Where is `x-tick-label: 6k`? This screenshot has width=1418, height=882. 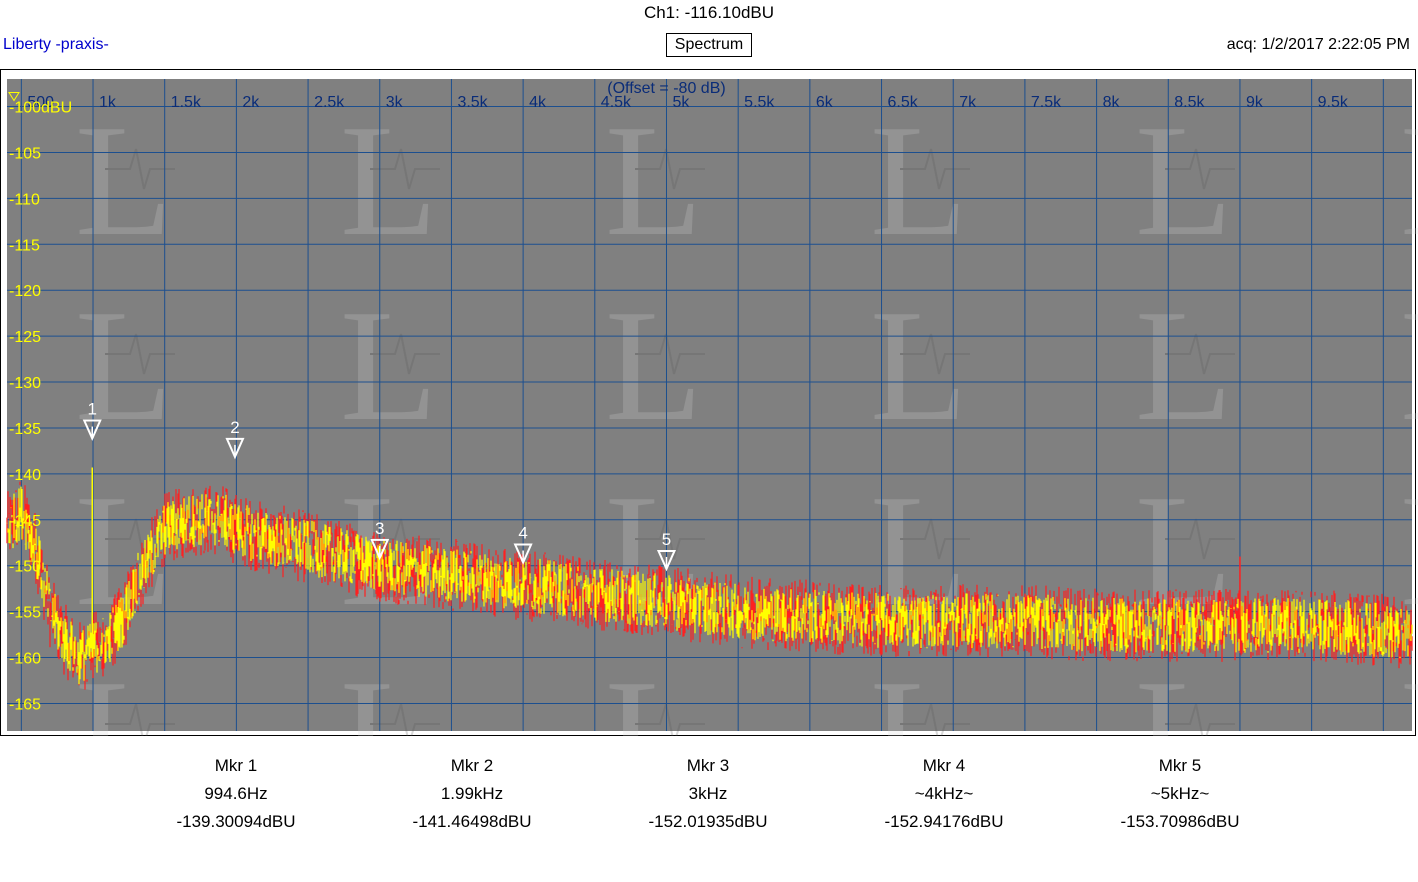
x-tick-label: 6k is located at coordinates (825, 102).